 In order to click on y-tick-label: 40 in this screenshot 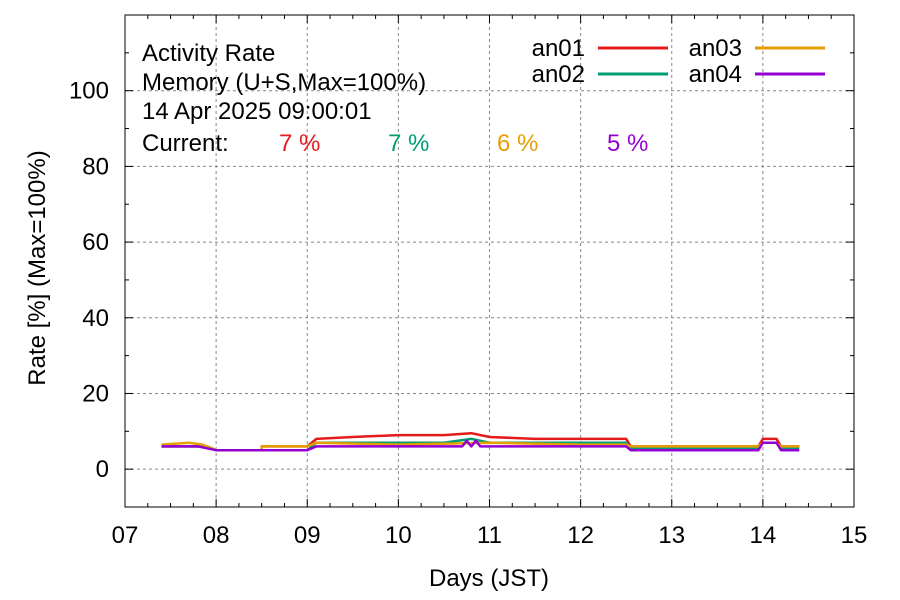, I will do `click(95, 318)`.